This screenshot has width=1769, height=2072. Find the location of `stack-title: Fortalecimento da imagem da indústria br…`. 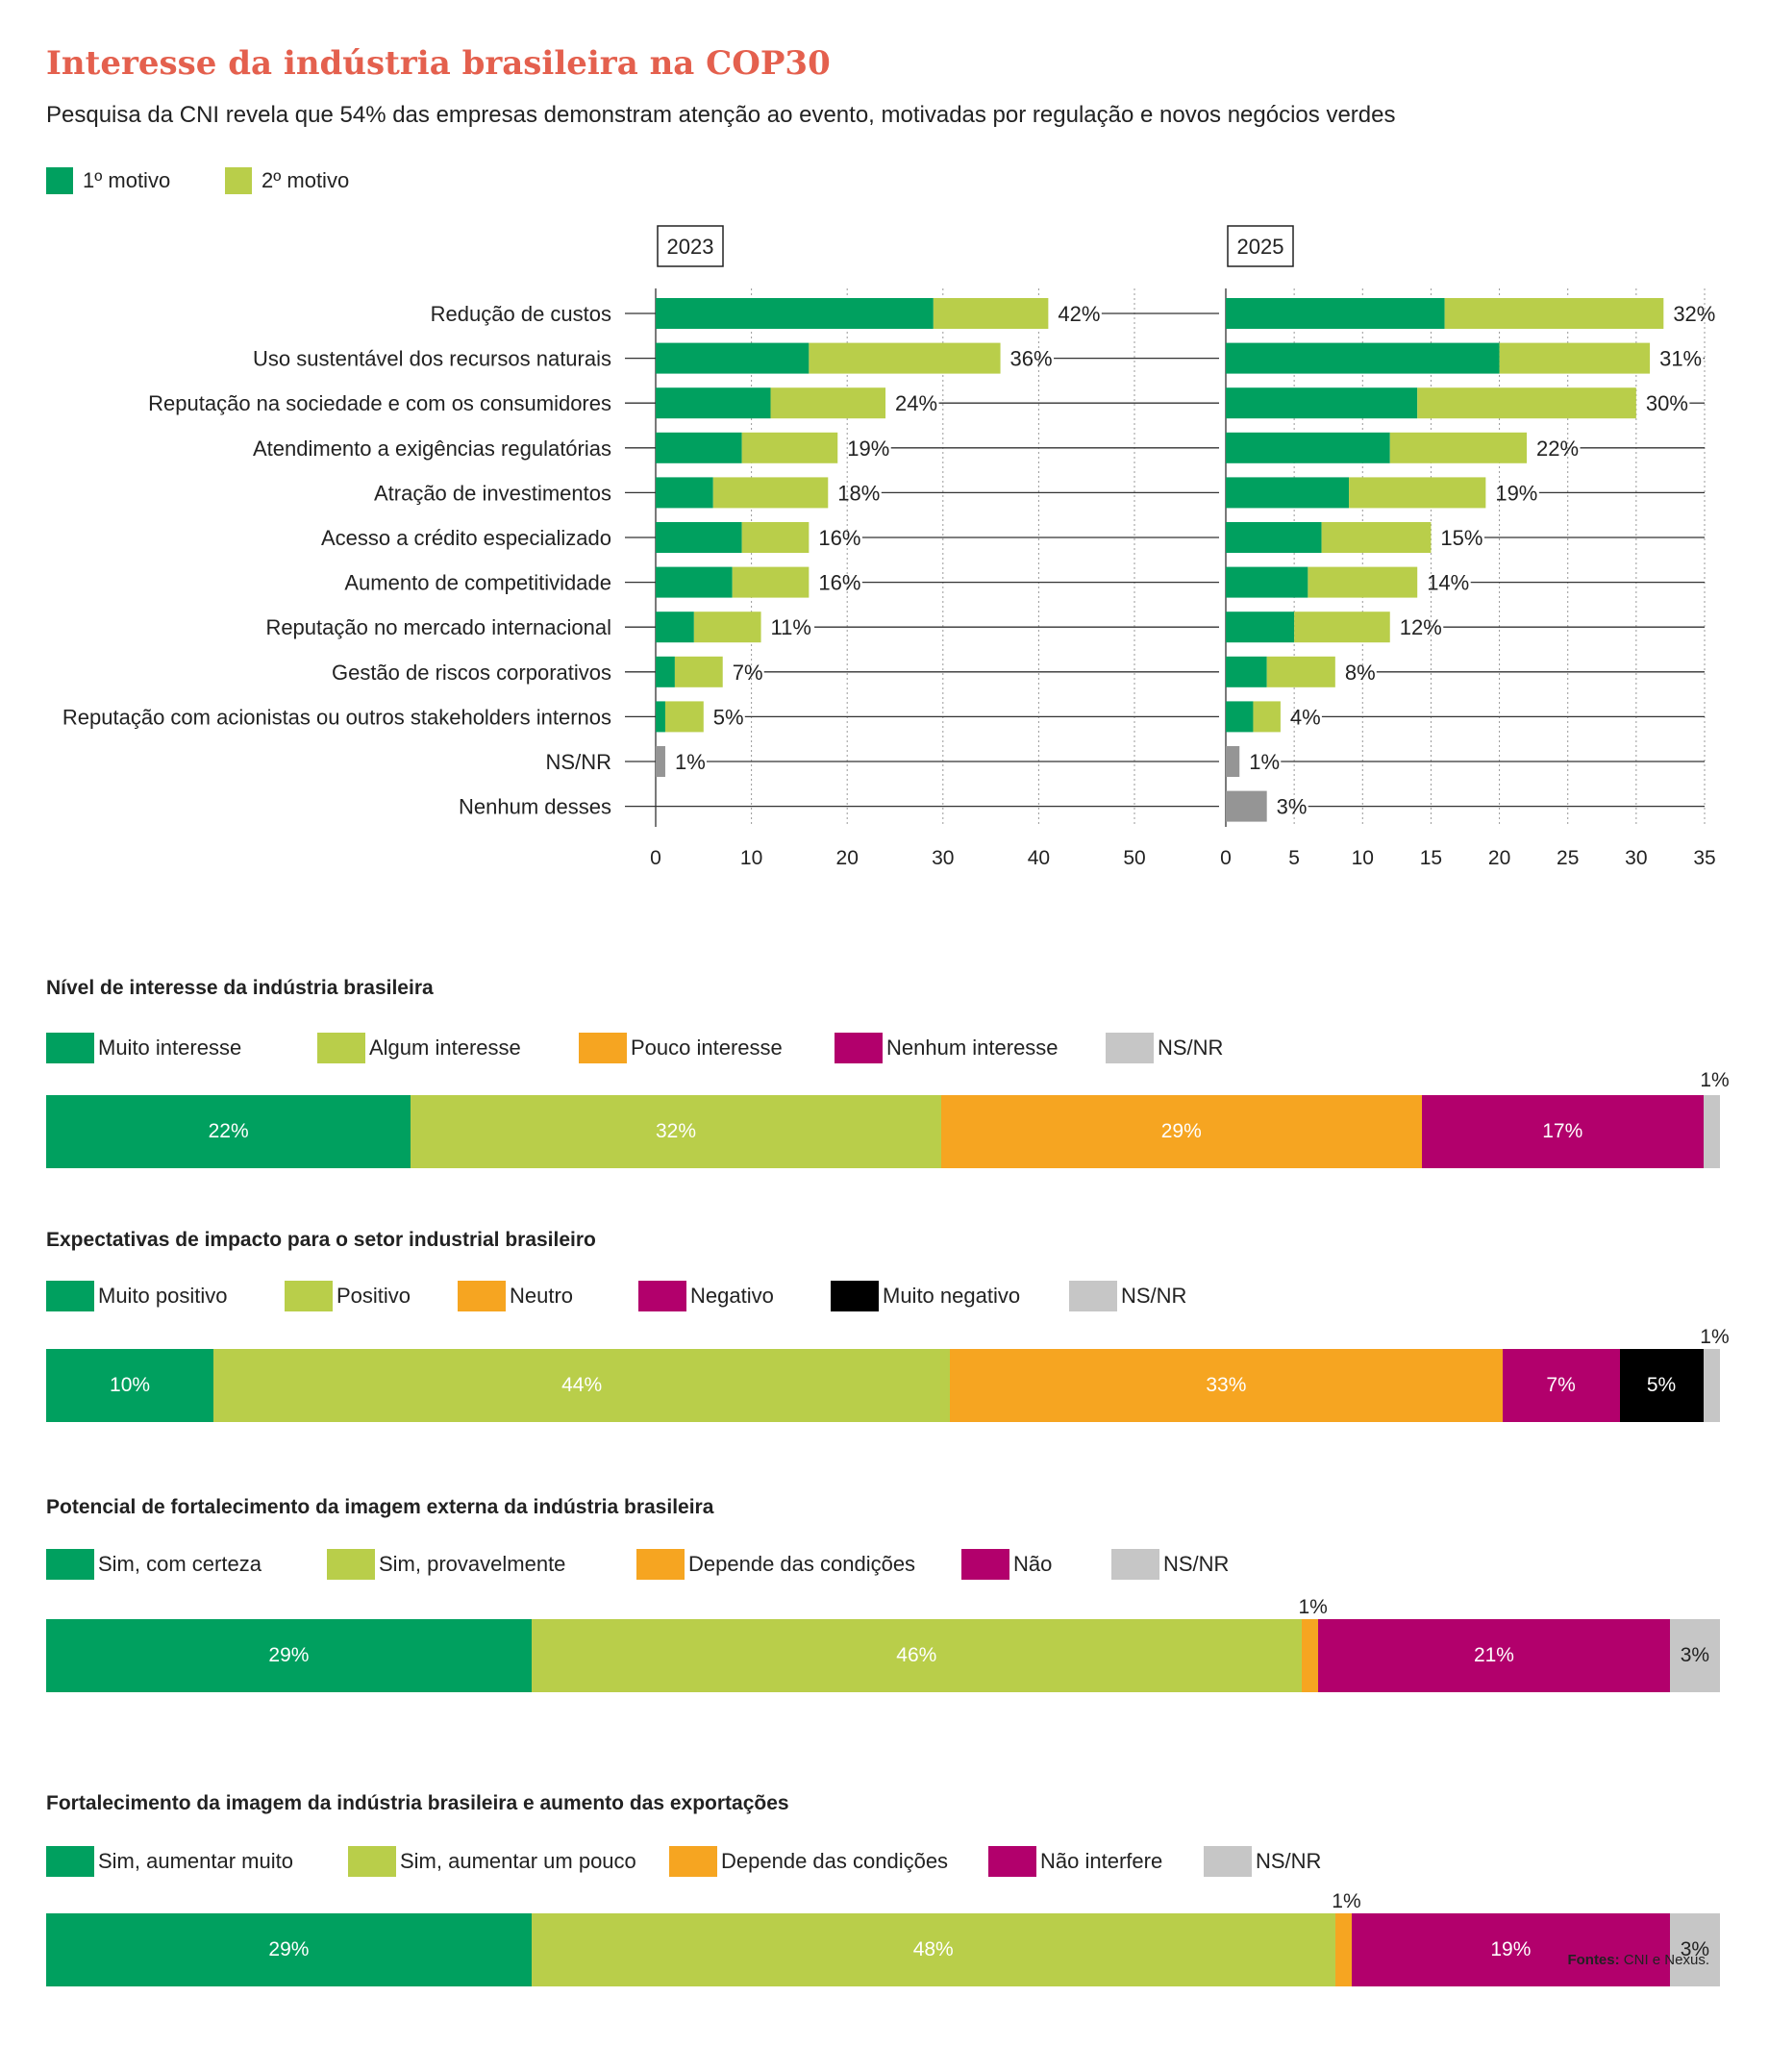

stack-title: Fortalecimento da imagem da indústria br… is located at coordinates (417, 1803).